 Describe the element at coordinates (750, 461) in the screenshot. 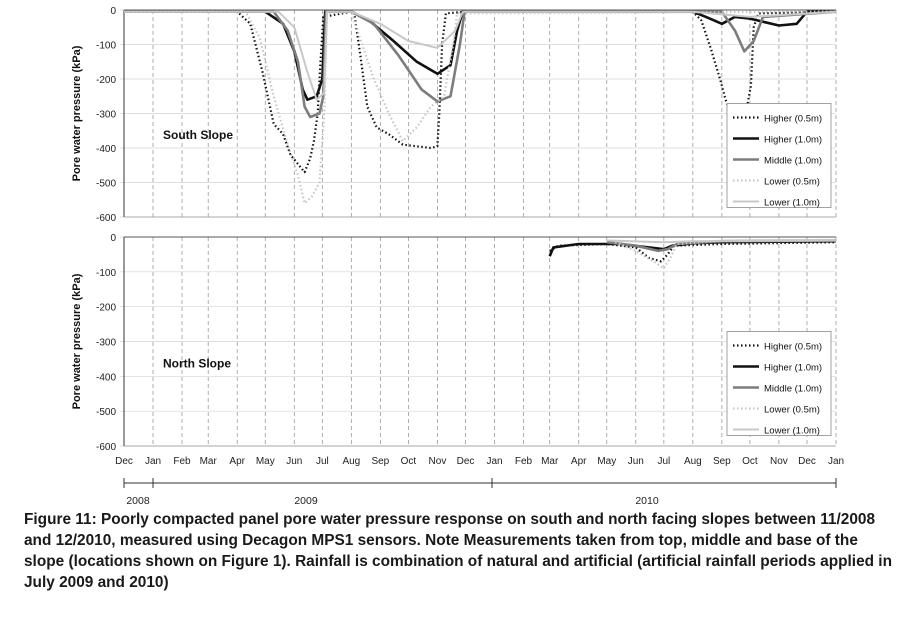

I see `xtick-label-22: Oct` at that location.